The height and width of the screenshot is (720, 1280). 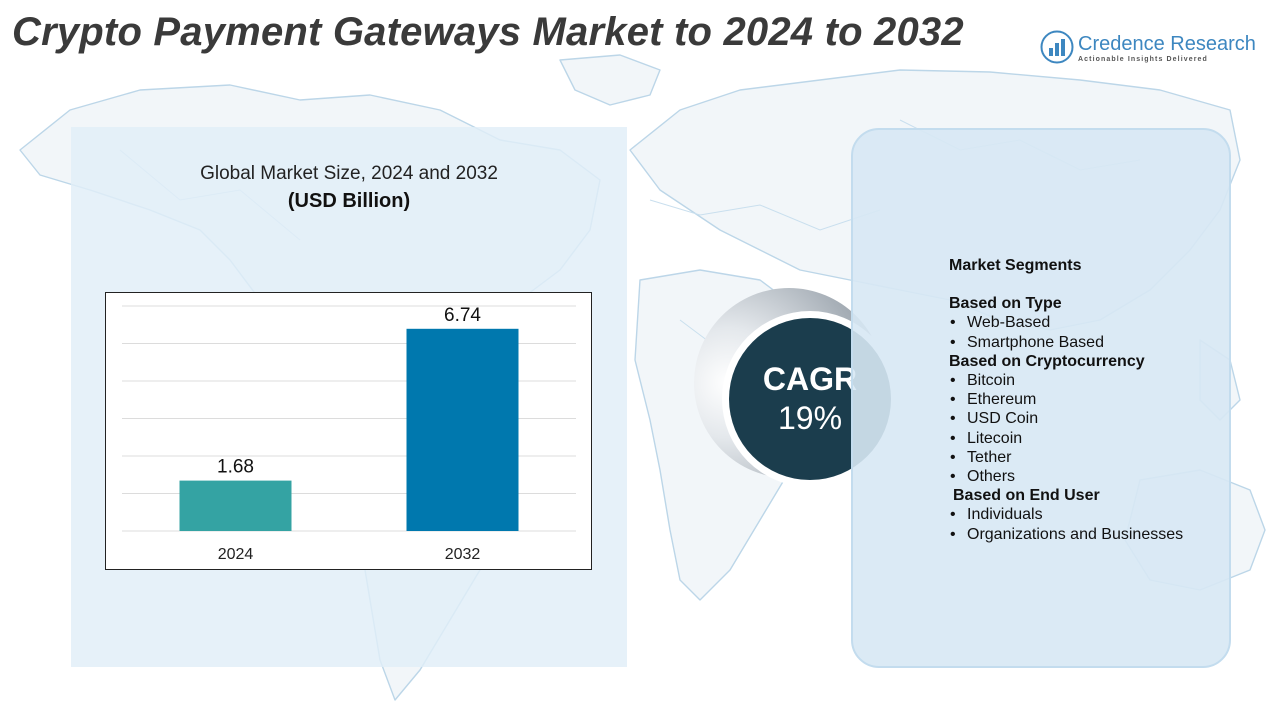 What do you see at coordinates (1089, 534) in the screenshot?
I see `segment-item: Organizations and Businesses` at bounding box center [1089, 534].